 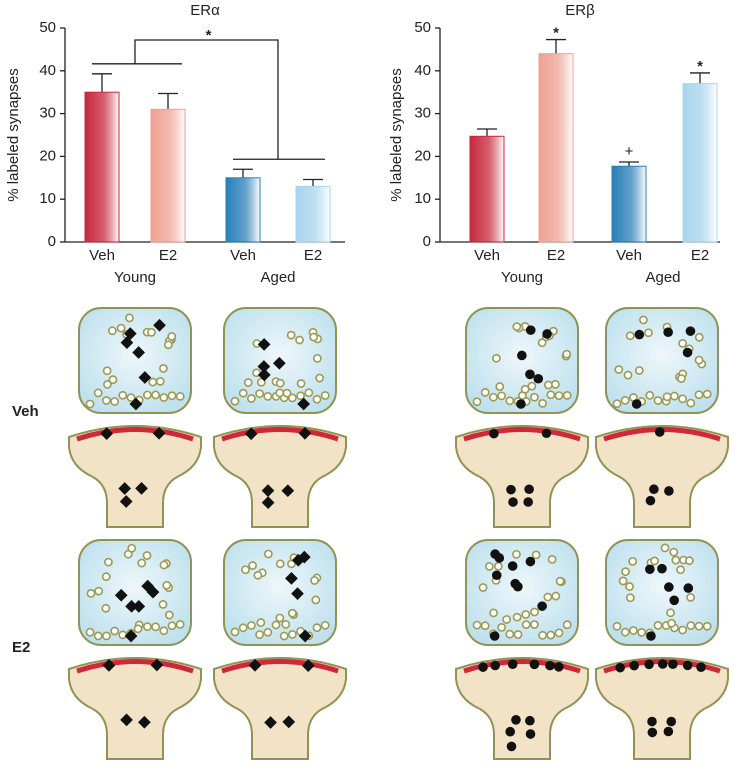 What do you see at coordinates (135, 277) in the screenshot?
I see `group-label: Young` at bounding box center [135, 277].